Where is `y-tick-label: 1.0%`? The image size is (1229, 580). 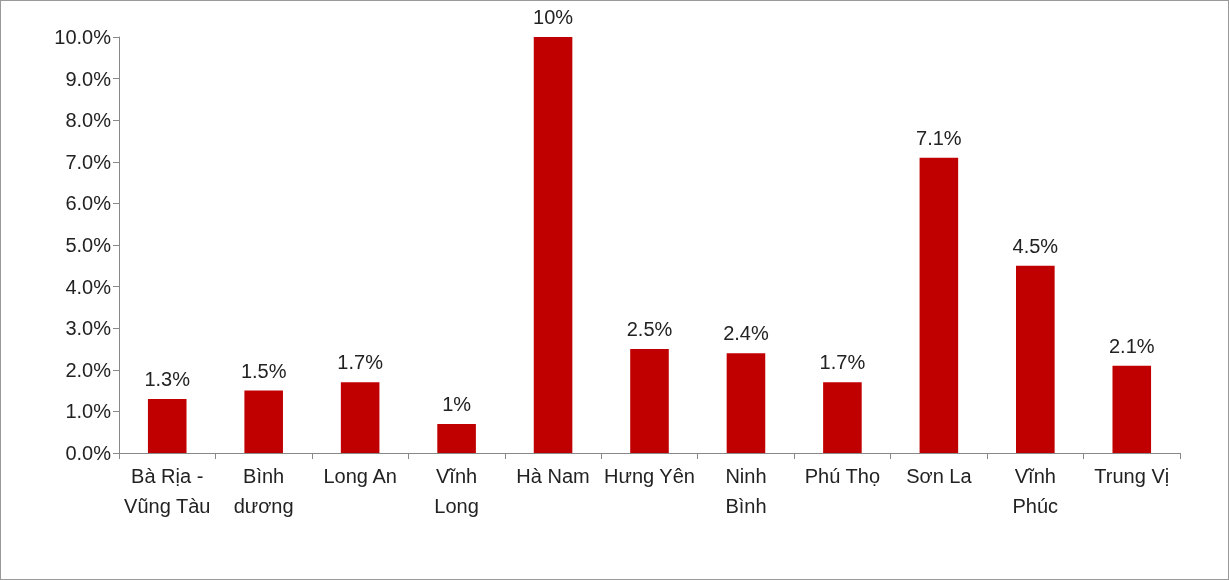 y-tick-label: 1.0% is located at coordinates (88, 411).